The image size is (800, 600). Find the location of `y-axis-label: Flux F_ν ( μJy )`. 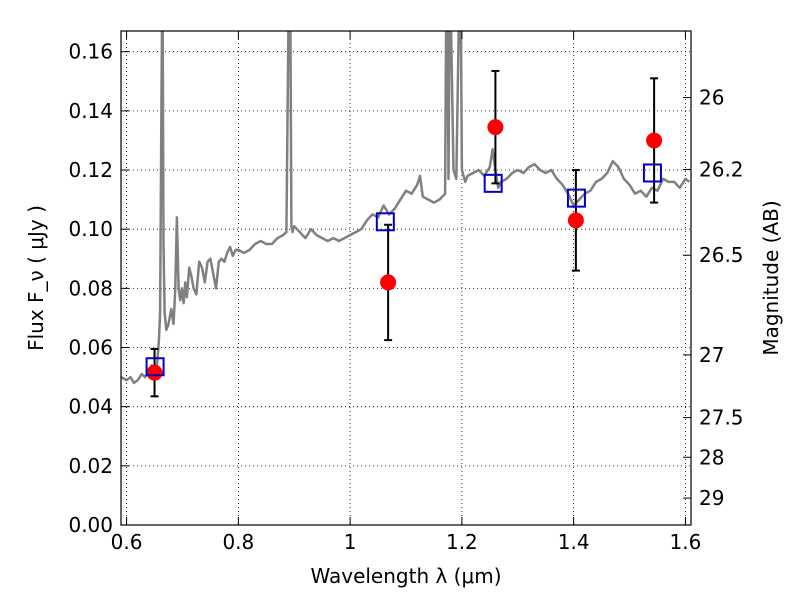

y-axis-label: Flux F_ν ( μJy ) is located at coordinates (36, 278).